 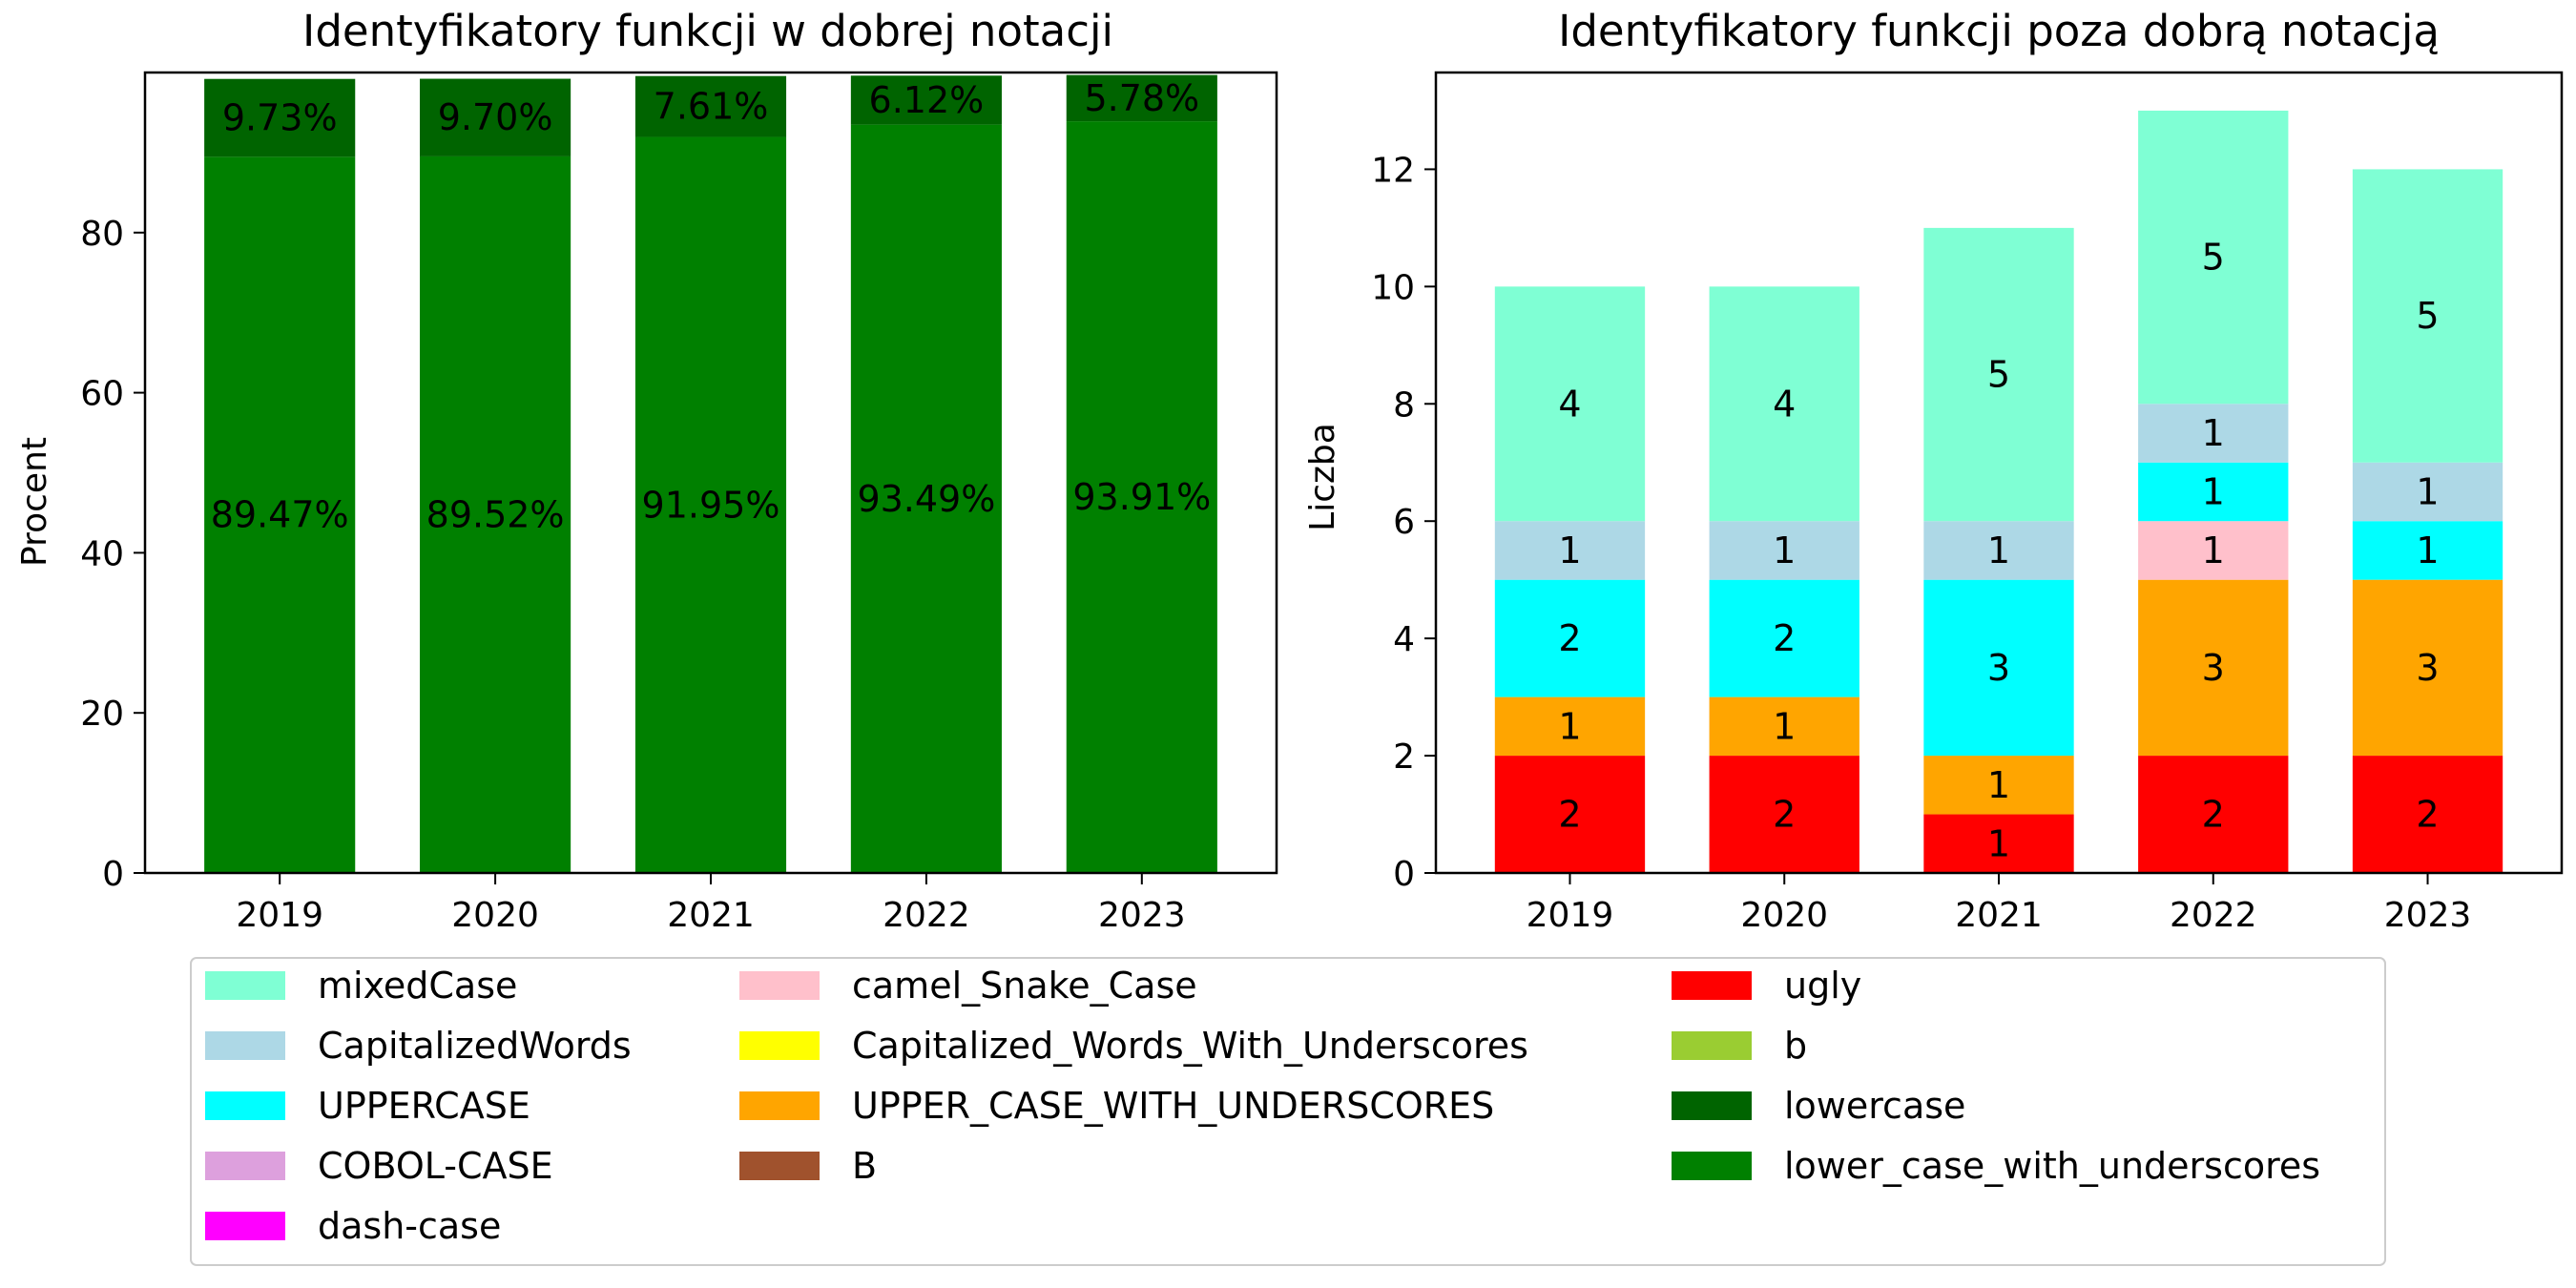 I want to click on right-bar-mixedCase-2022, so click(x=2213, y=257).